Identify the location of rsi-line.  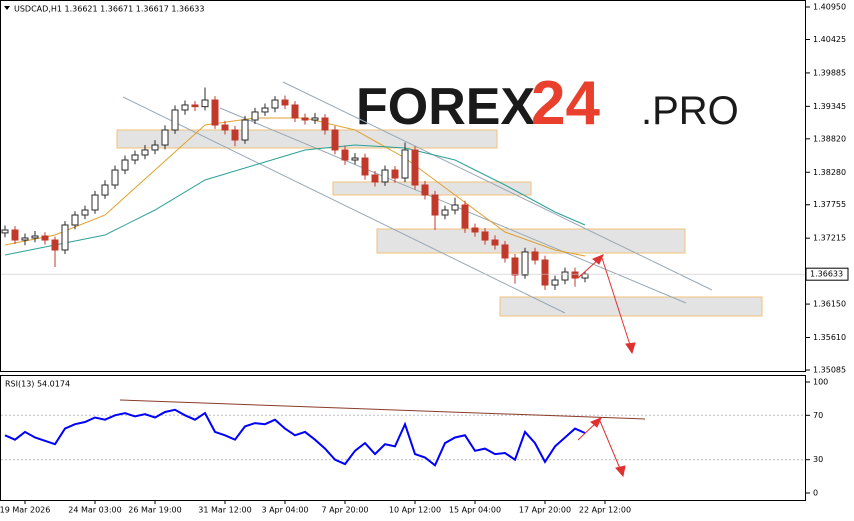
(295, 437).